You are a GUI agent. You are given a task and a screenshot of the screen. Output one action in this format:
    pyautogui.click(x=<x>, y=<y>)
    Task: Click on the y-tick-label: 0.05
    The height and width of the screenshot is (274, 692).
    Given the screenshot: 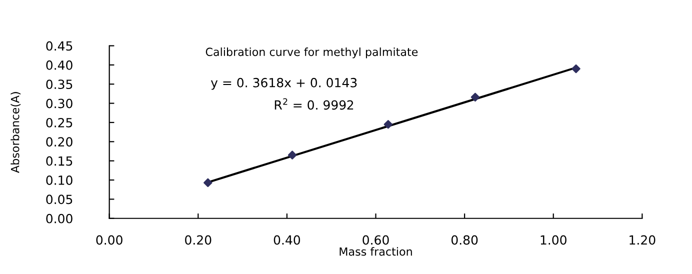 What is the action you would take?
    pyautogui.click(x=59, y=199)
    